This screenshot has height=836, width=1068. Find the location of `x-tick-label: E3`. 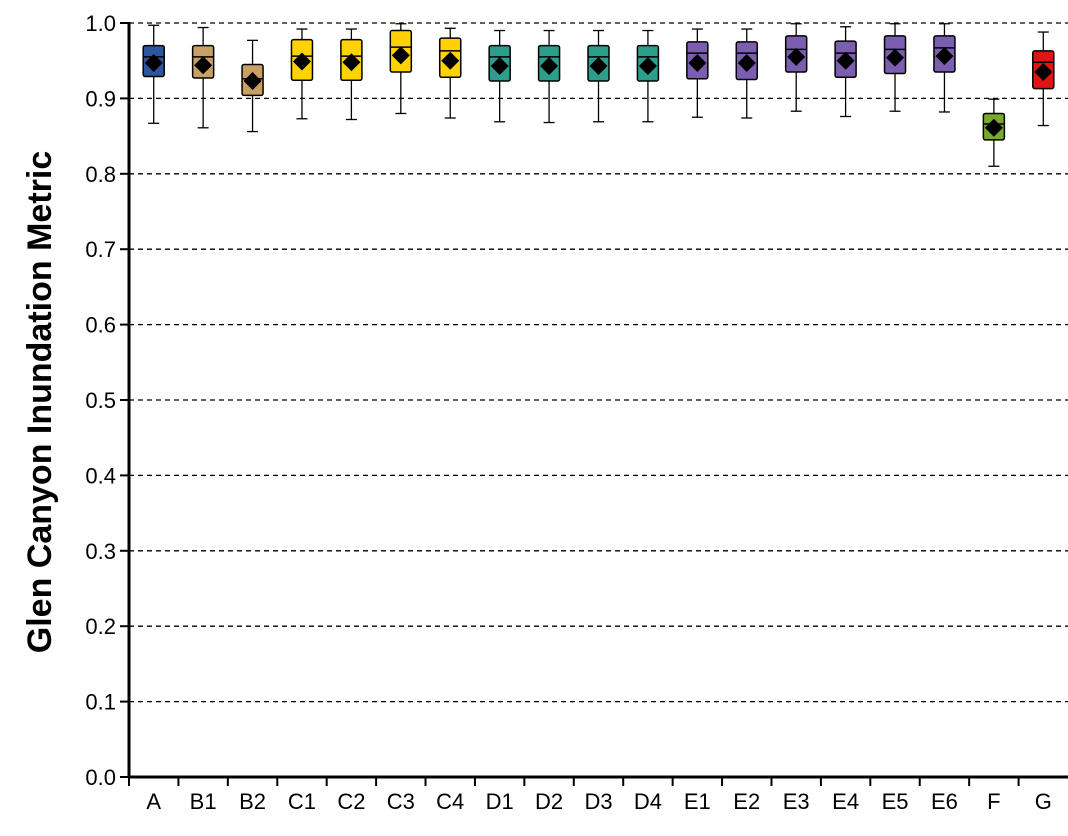

x-tick-label: E3 is located at coordinates (796, 801).